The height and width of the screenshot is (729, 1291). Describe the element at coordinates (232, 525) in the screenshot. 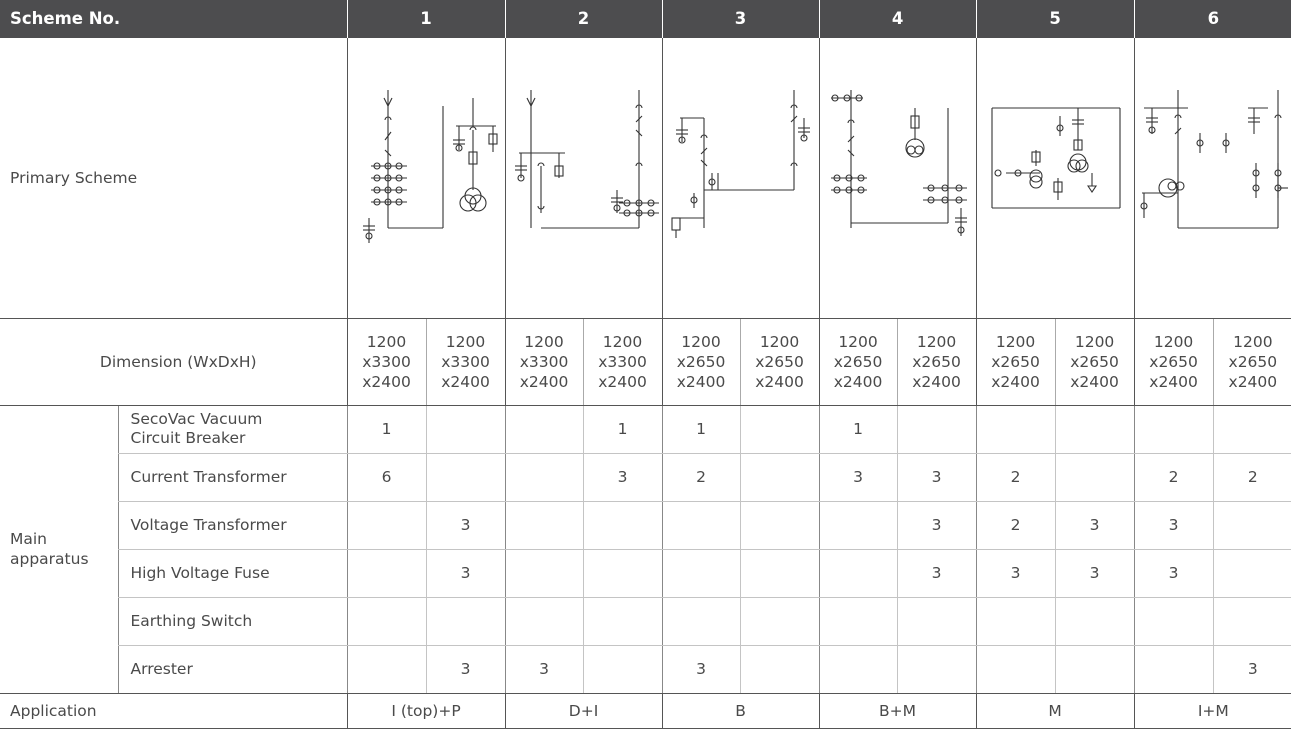

I see `apparatus-name: Voltage Transformer` at that location.